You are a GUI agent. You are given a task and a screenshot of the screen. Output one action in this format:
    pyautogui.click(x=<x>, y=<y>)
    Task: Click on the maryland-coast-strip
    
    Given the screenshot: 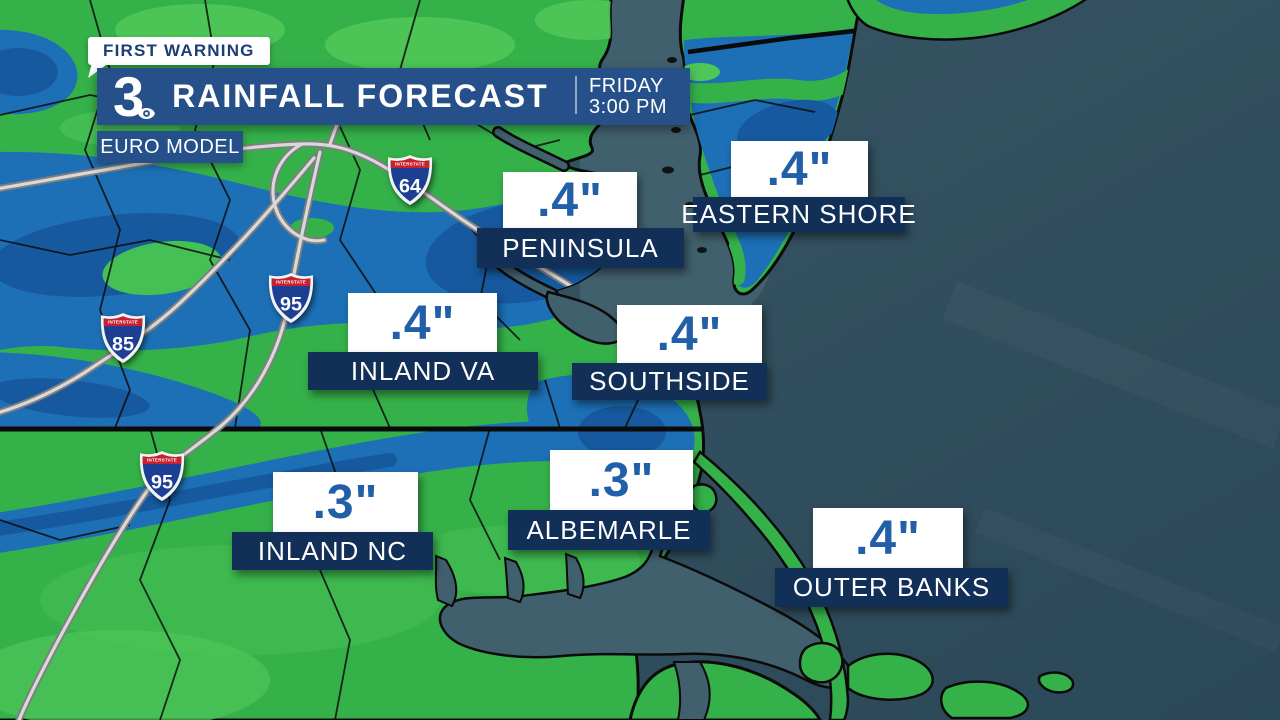 What is the action you would take?
    pyautogui.click(x=966, y=20)
    